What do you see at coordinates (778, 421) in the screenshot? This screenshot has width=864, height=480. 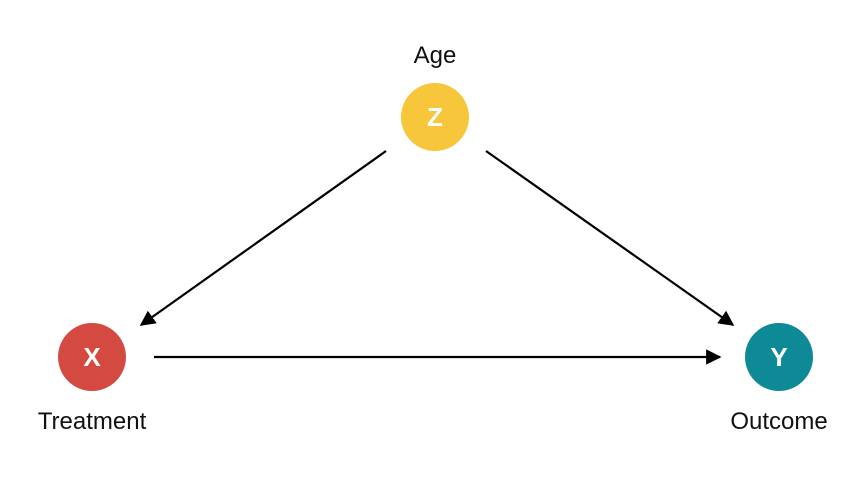 I see `node-y-caption: Outcome` at bounding box center [778, 421].